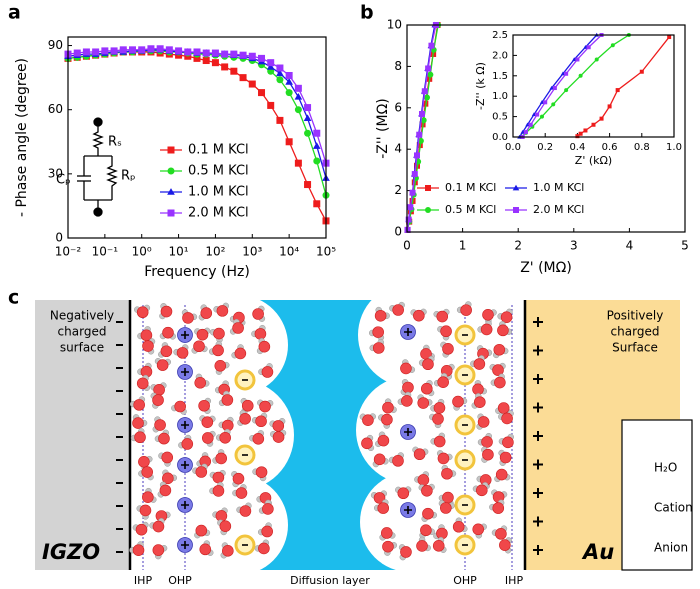 The width and height of the screenshot is (700, 589). I want to click on y-tick-label: 2, so click(398, 190).